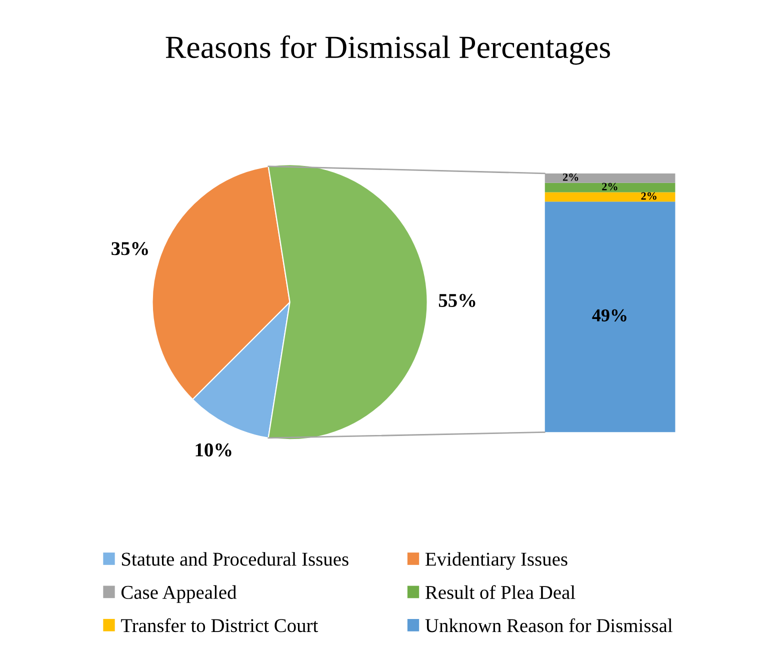 The height and width of the screenshot is (667, 776). Describe the element at coordinates (500, 592) in the screenshot. I see `legend-label: Result of Plea Deal` at that location.